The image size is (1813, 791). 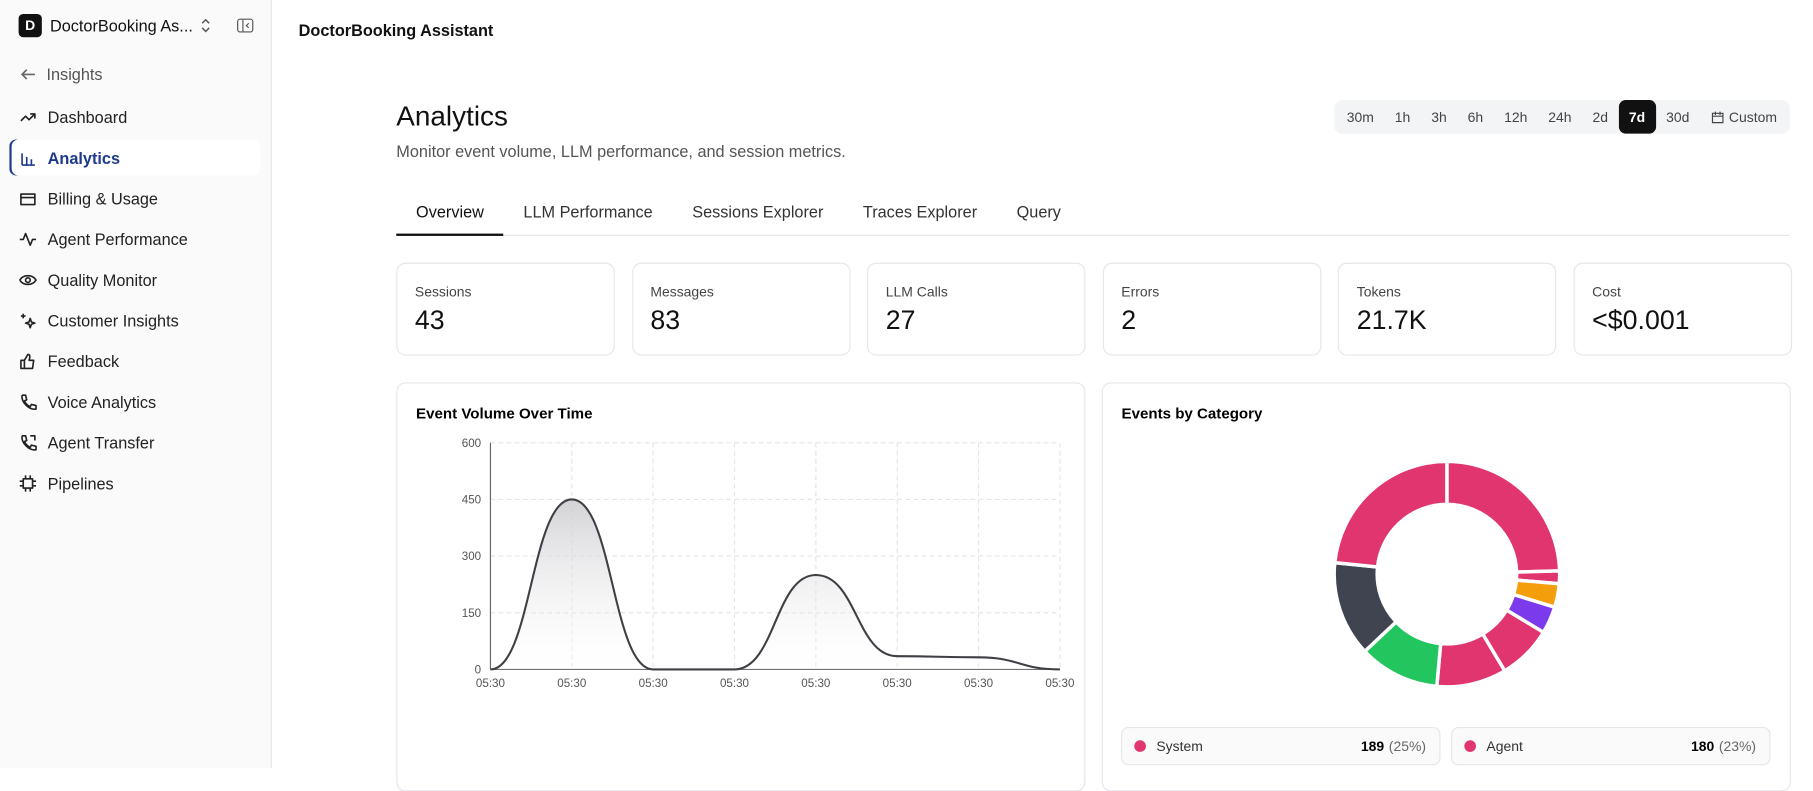 I want to click on tab: LLM Performance, so click(x=588, y=211).